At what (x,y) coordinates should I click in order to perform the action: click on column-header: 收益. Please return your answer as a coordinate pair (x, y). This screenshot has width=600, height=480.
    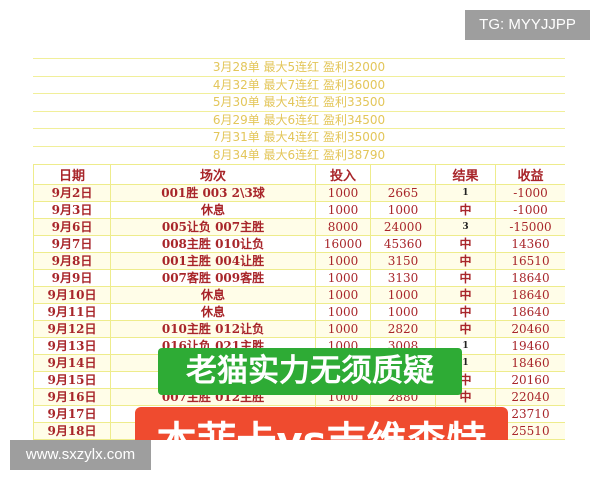
    Looking at the image, I should click on (530, 174).